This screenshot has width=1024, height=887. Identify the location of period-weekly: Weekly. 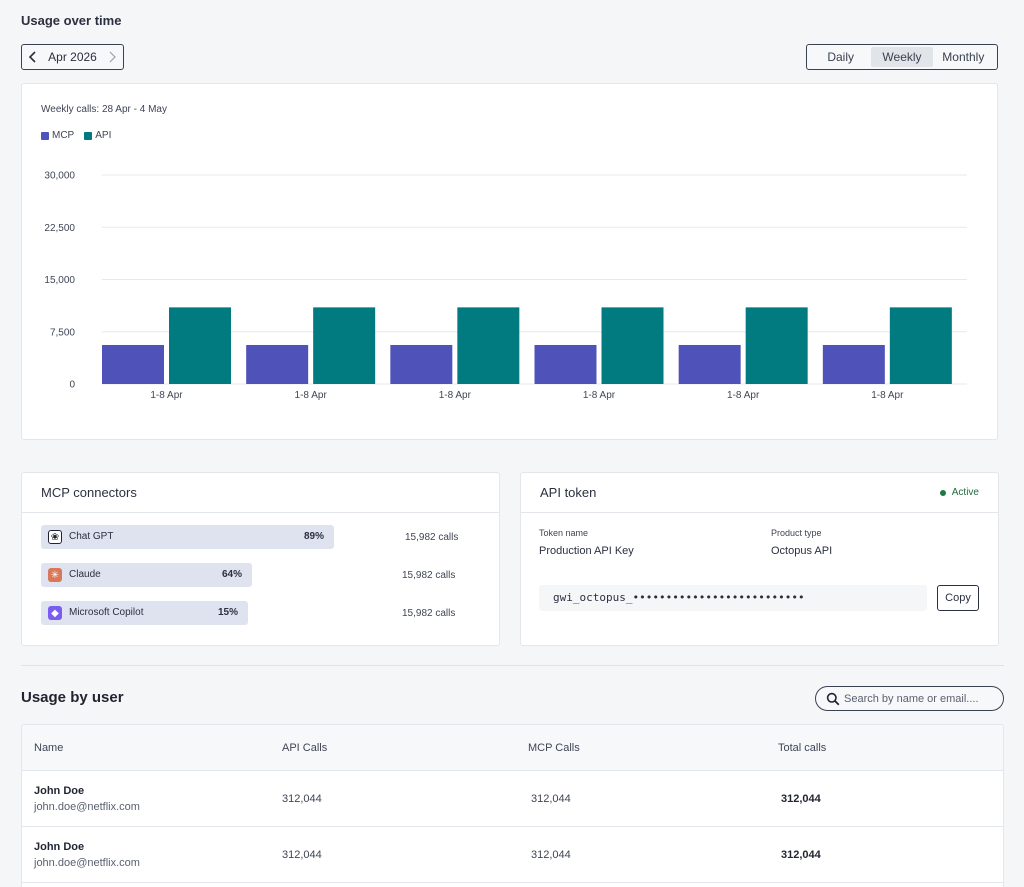
(902, 57).